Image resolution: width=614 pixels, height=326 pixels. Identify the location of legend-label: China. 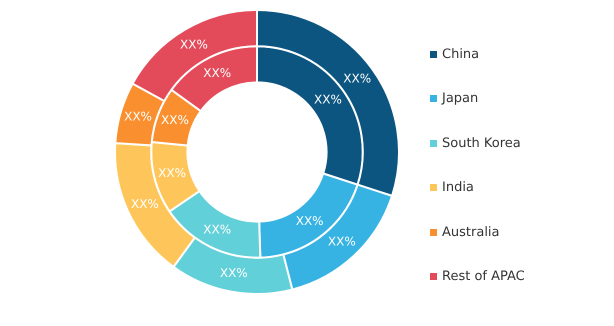
(461, 54).